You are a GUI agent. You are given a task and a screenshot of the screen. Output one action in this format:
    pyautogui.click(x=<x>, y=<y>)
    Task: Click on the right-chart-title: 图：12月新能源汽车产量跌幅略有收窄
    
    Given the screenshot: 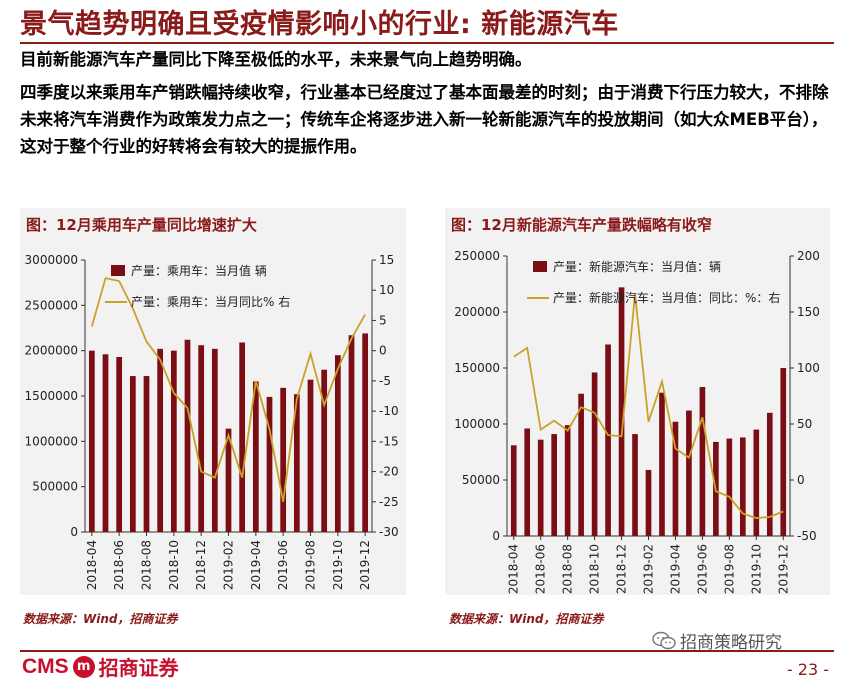 What is the action you would take?
    pyautogui.click(x=581, y=225)
    